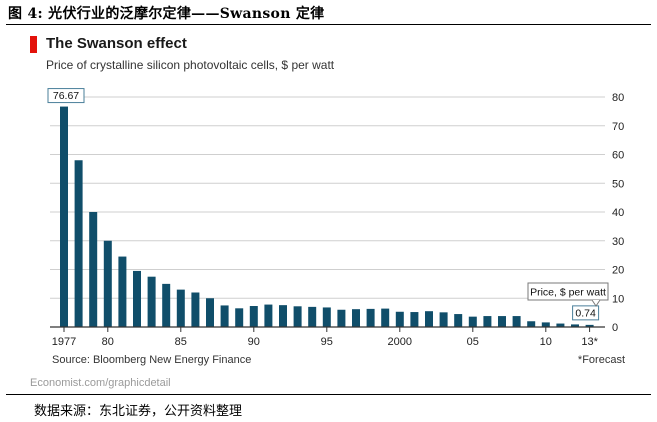  I want to click on chart-source: Source: Bloomberg New Energy Finance, so click(152, 360).